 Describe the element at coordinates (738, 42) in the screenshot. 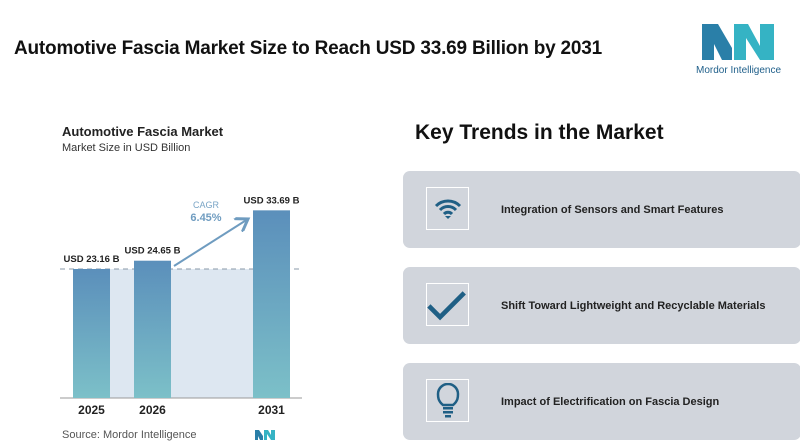

I see `mordor-logo` at that location.